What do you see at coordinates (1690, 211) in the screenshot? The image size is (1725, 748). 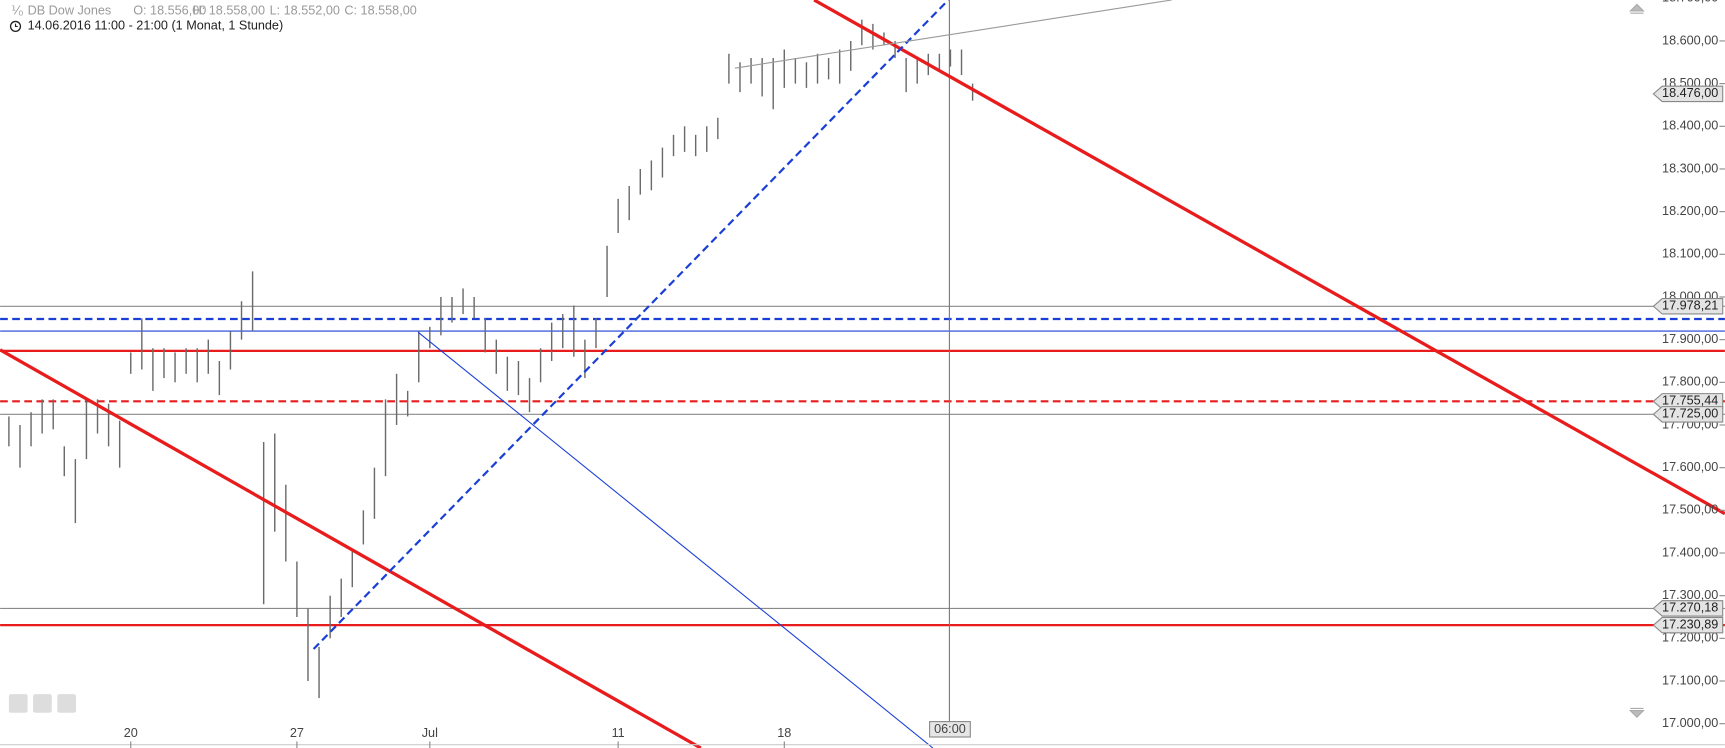 I see `y-tick-label: 18.200,00` at bounding box center [1690, 211].